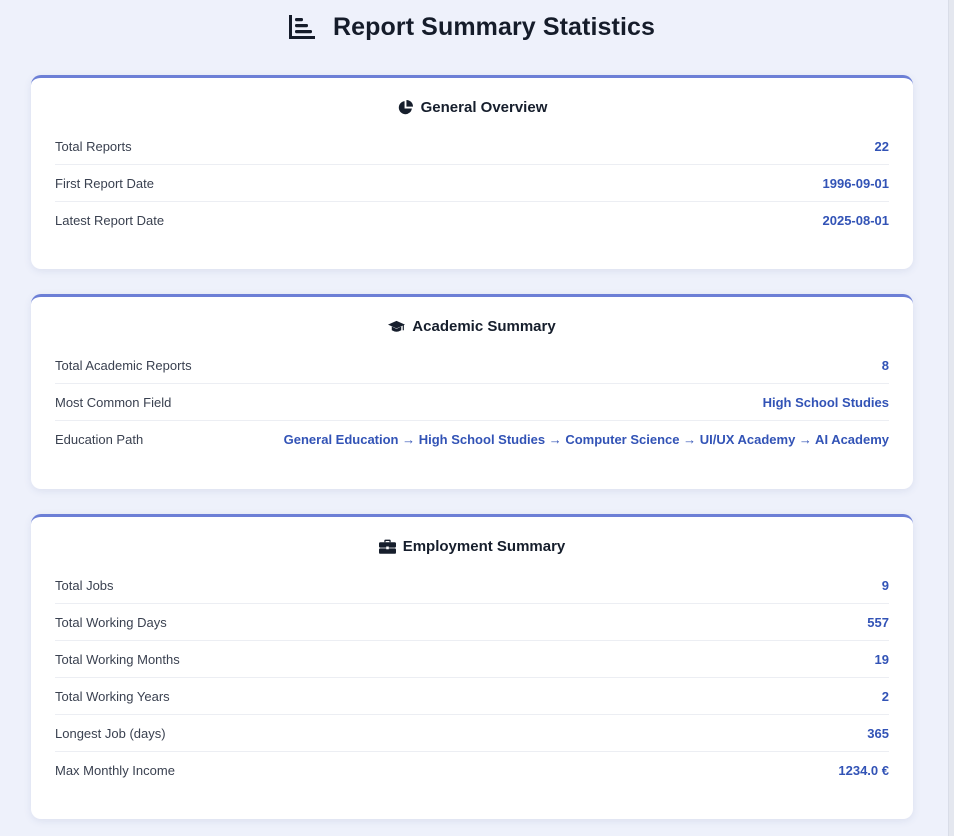  Describe the element at coordinates (951, 418) in the screenshot. I see `vertical-scrollbar` at that location.